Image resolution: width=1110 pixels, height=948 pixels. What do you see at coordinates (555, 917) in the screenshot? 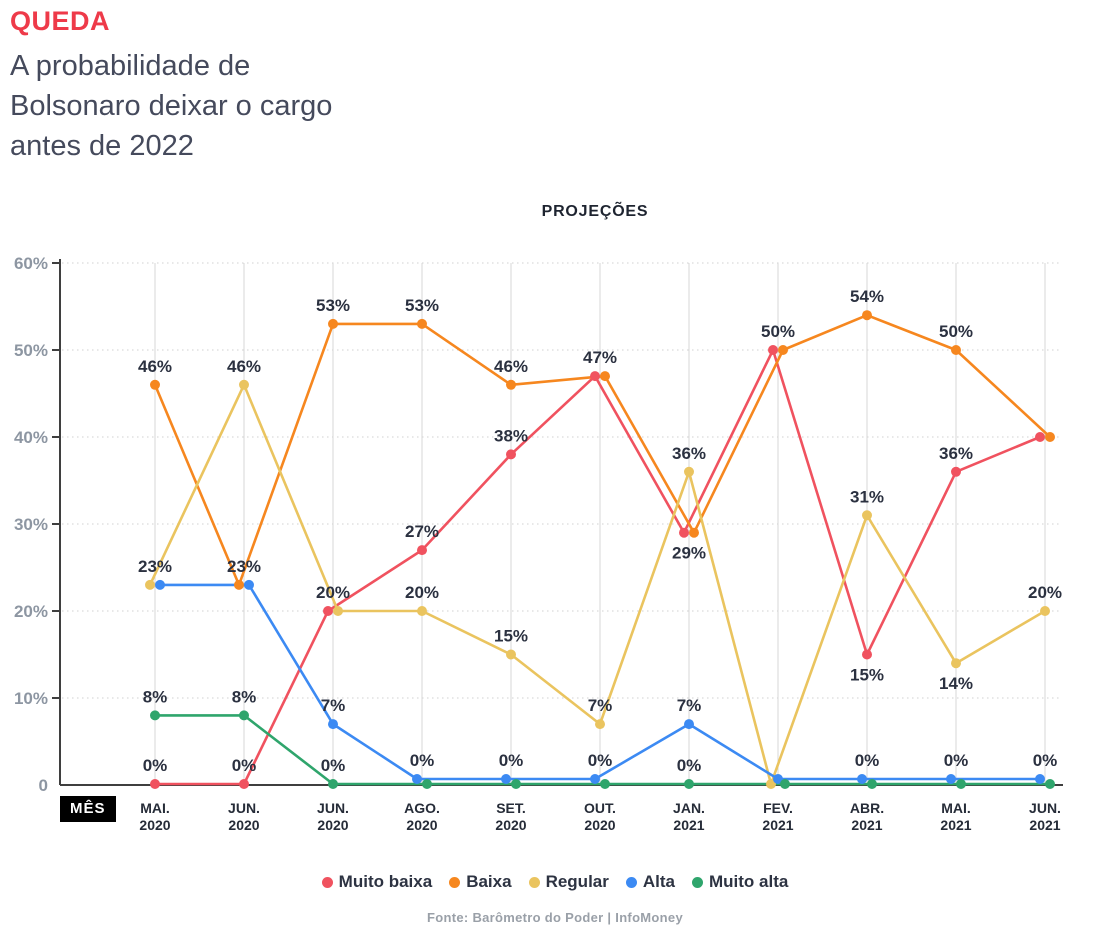
I see `source-credit: Fonte: Barômetro do Poder | InfoMoney` at bounding box center [555, 917].